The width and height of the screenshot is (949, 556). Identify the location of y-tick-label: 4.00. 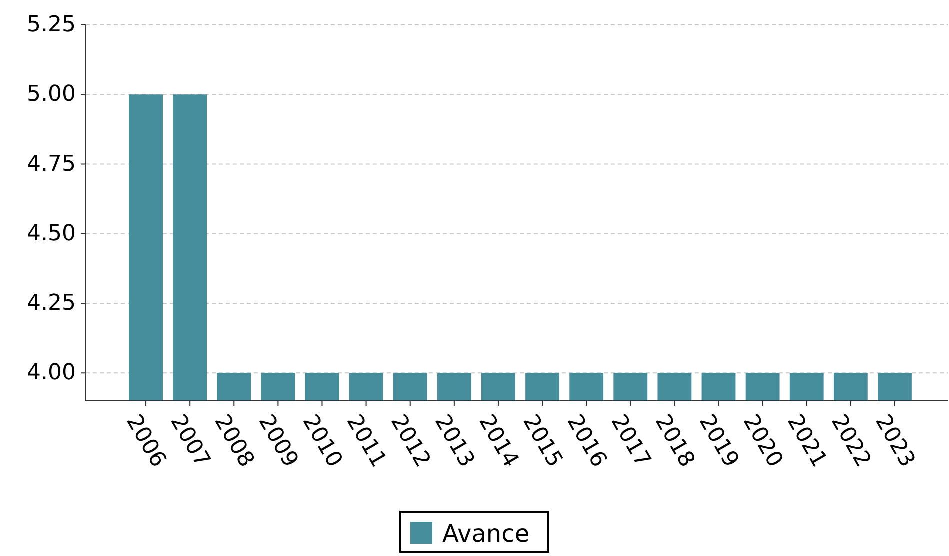
(51, 373).